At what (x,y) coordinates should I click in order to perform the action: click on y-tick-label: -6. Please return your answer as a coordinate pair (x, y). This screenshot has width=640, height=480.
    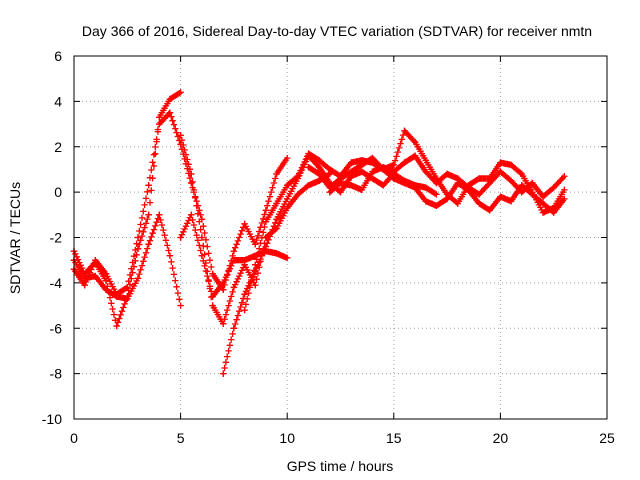
    Looking at the image, I should click on (56, 328).